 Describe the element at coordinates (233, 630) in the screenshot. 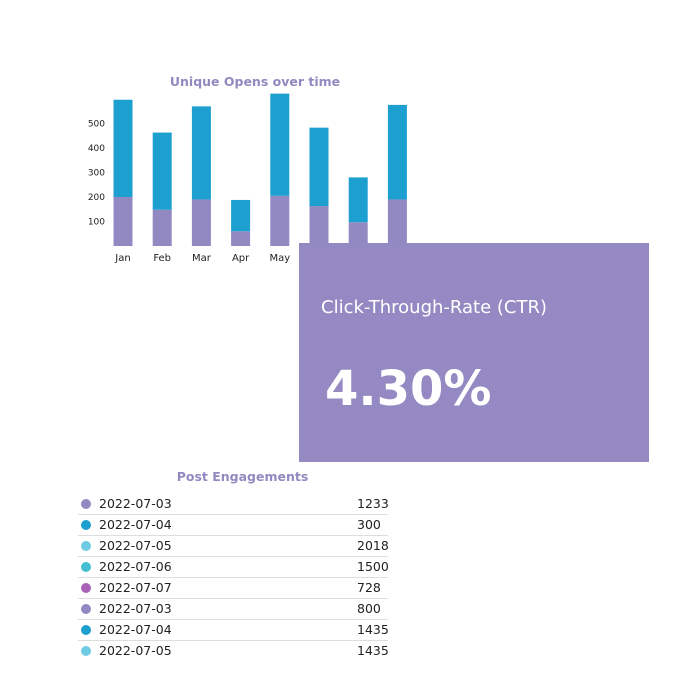

I see `engagement-row: 2022-07-04 1435` at that location.